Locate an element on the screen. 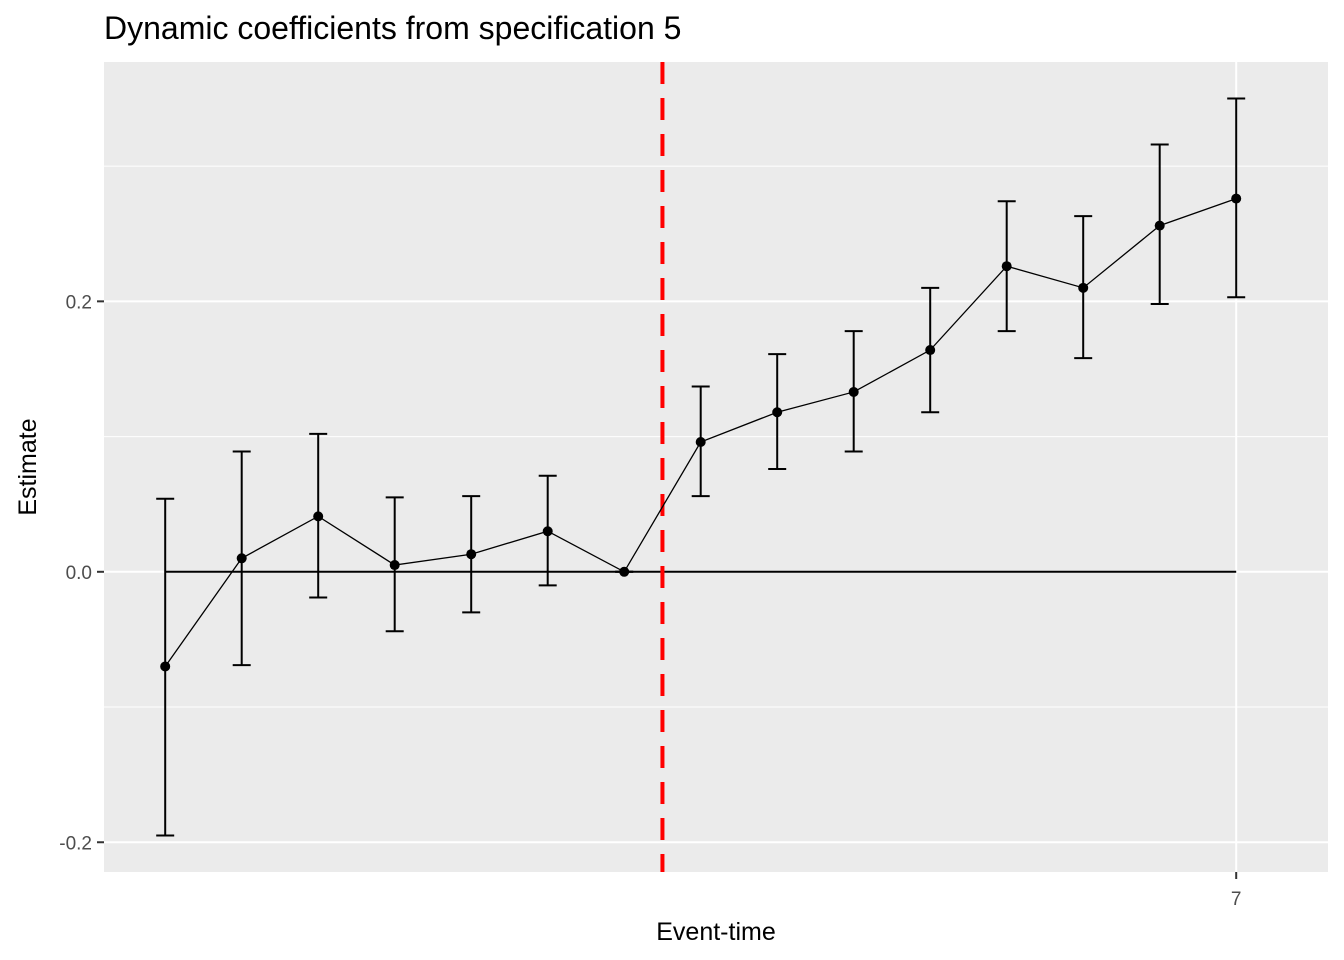 The image size is (1344, 960). y-axis-title: Estimate is located at coordinates (28, 466).